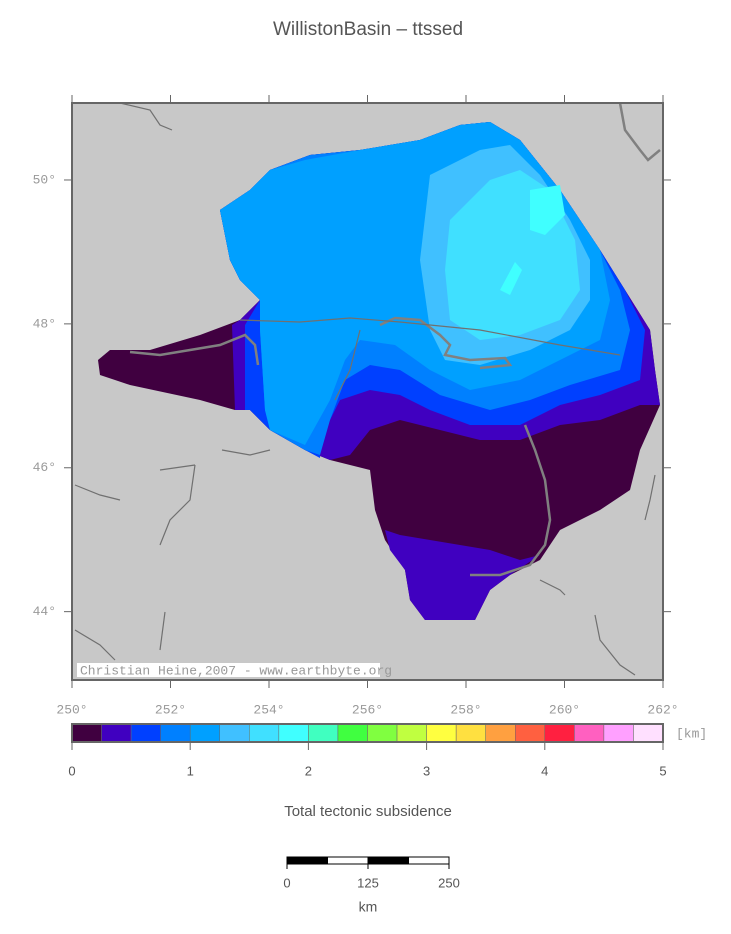 The image size is (731, 934). What do you see at coordinates (564, 709) in the screenshot?
I see `lon-label: 260°` at bounding box center [564, 709].